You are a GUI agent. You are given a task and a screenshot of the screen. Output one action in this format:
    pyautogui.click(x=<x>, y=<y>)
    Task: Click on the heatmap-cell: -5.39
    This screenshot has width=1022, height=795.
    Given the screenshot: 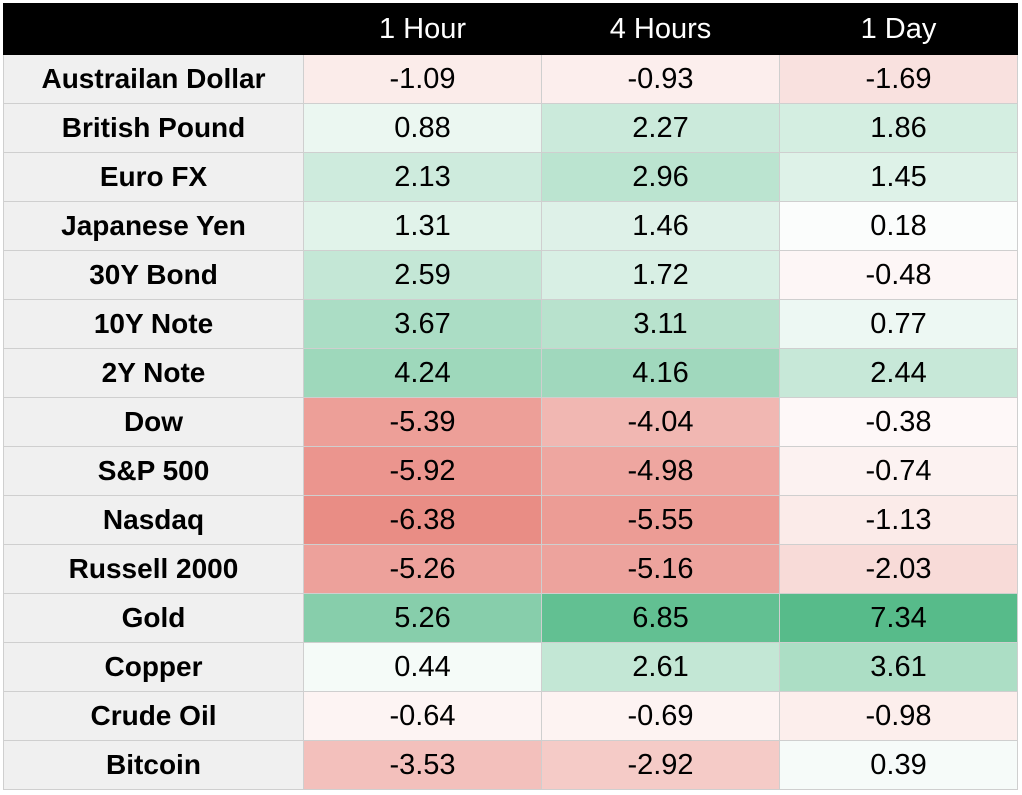 What is the action you would take?
    pyautogui.click(x=422, y=422)
    